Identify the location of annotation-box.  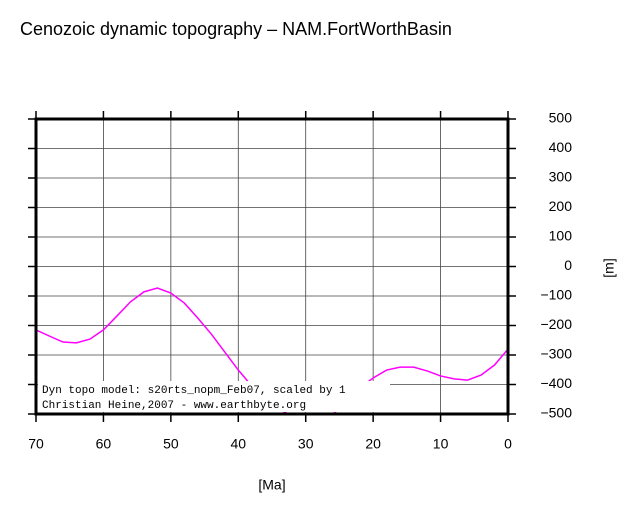
(214, 396).